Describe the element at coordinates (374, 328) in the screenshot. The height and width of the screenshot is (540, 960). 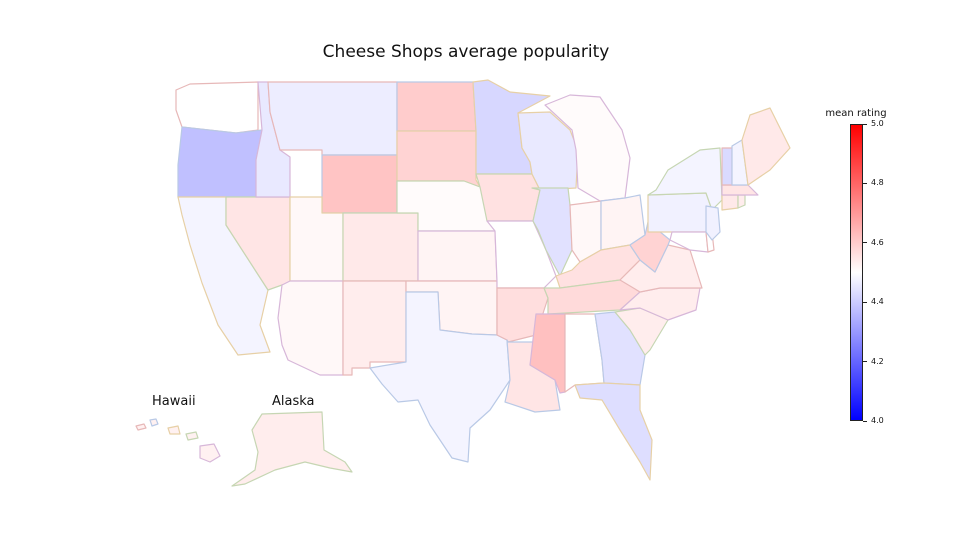
I see `state-new-mexico` at that location.